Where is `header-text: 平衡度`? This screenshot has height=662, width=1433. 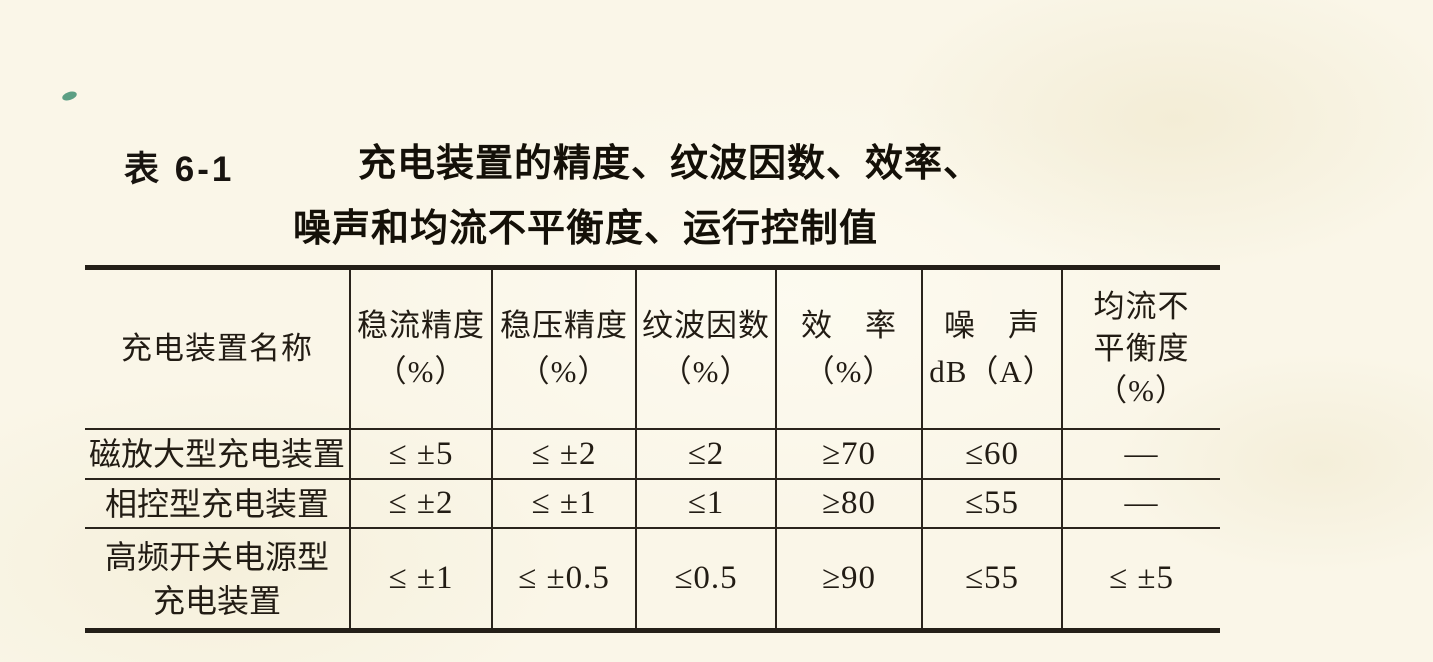
header-text: 平衡度 is located at coordinates (1141, 348).